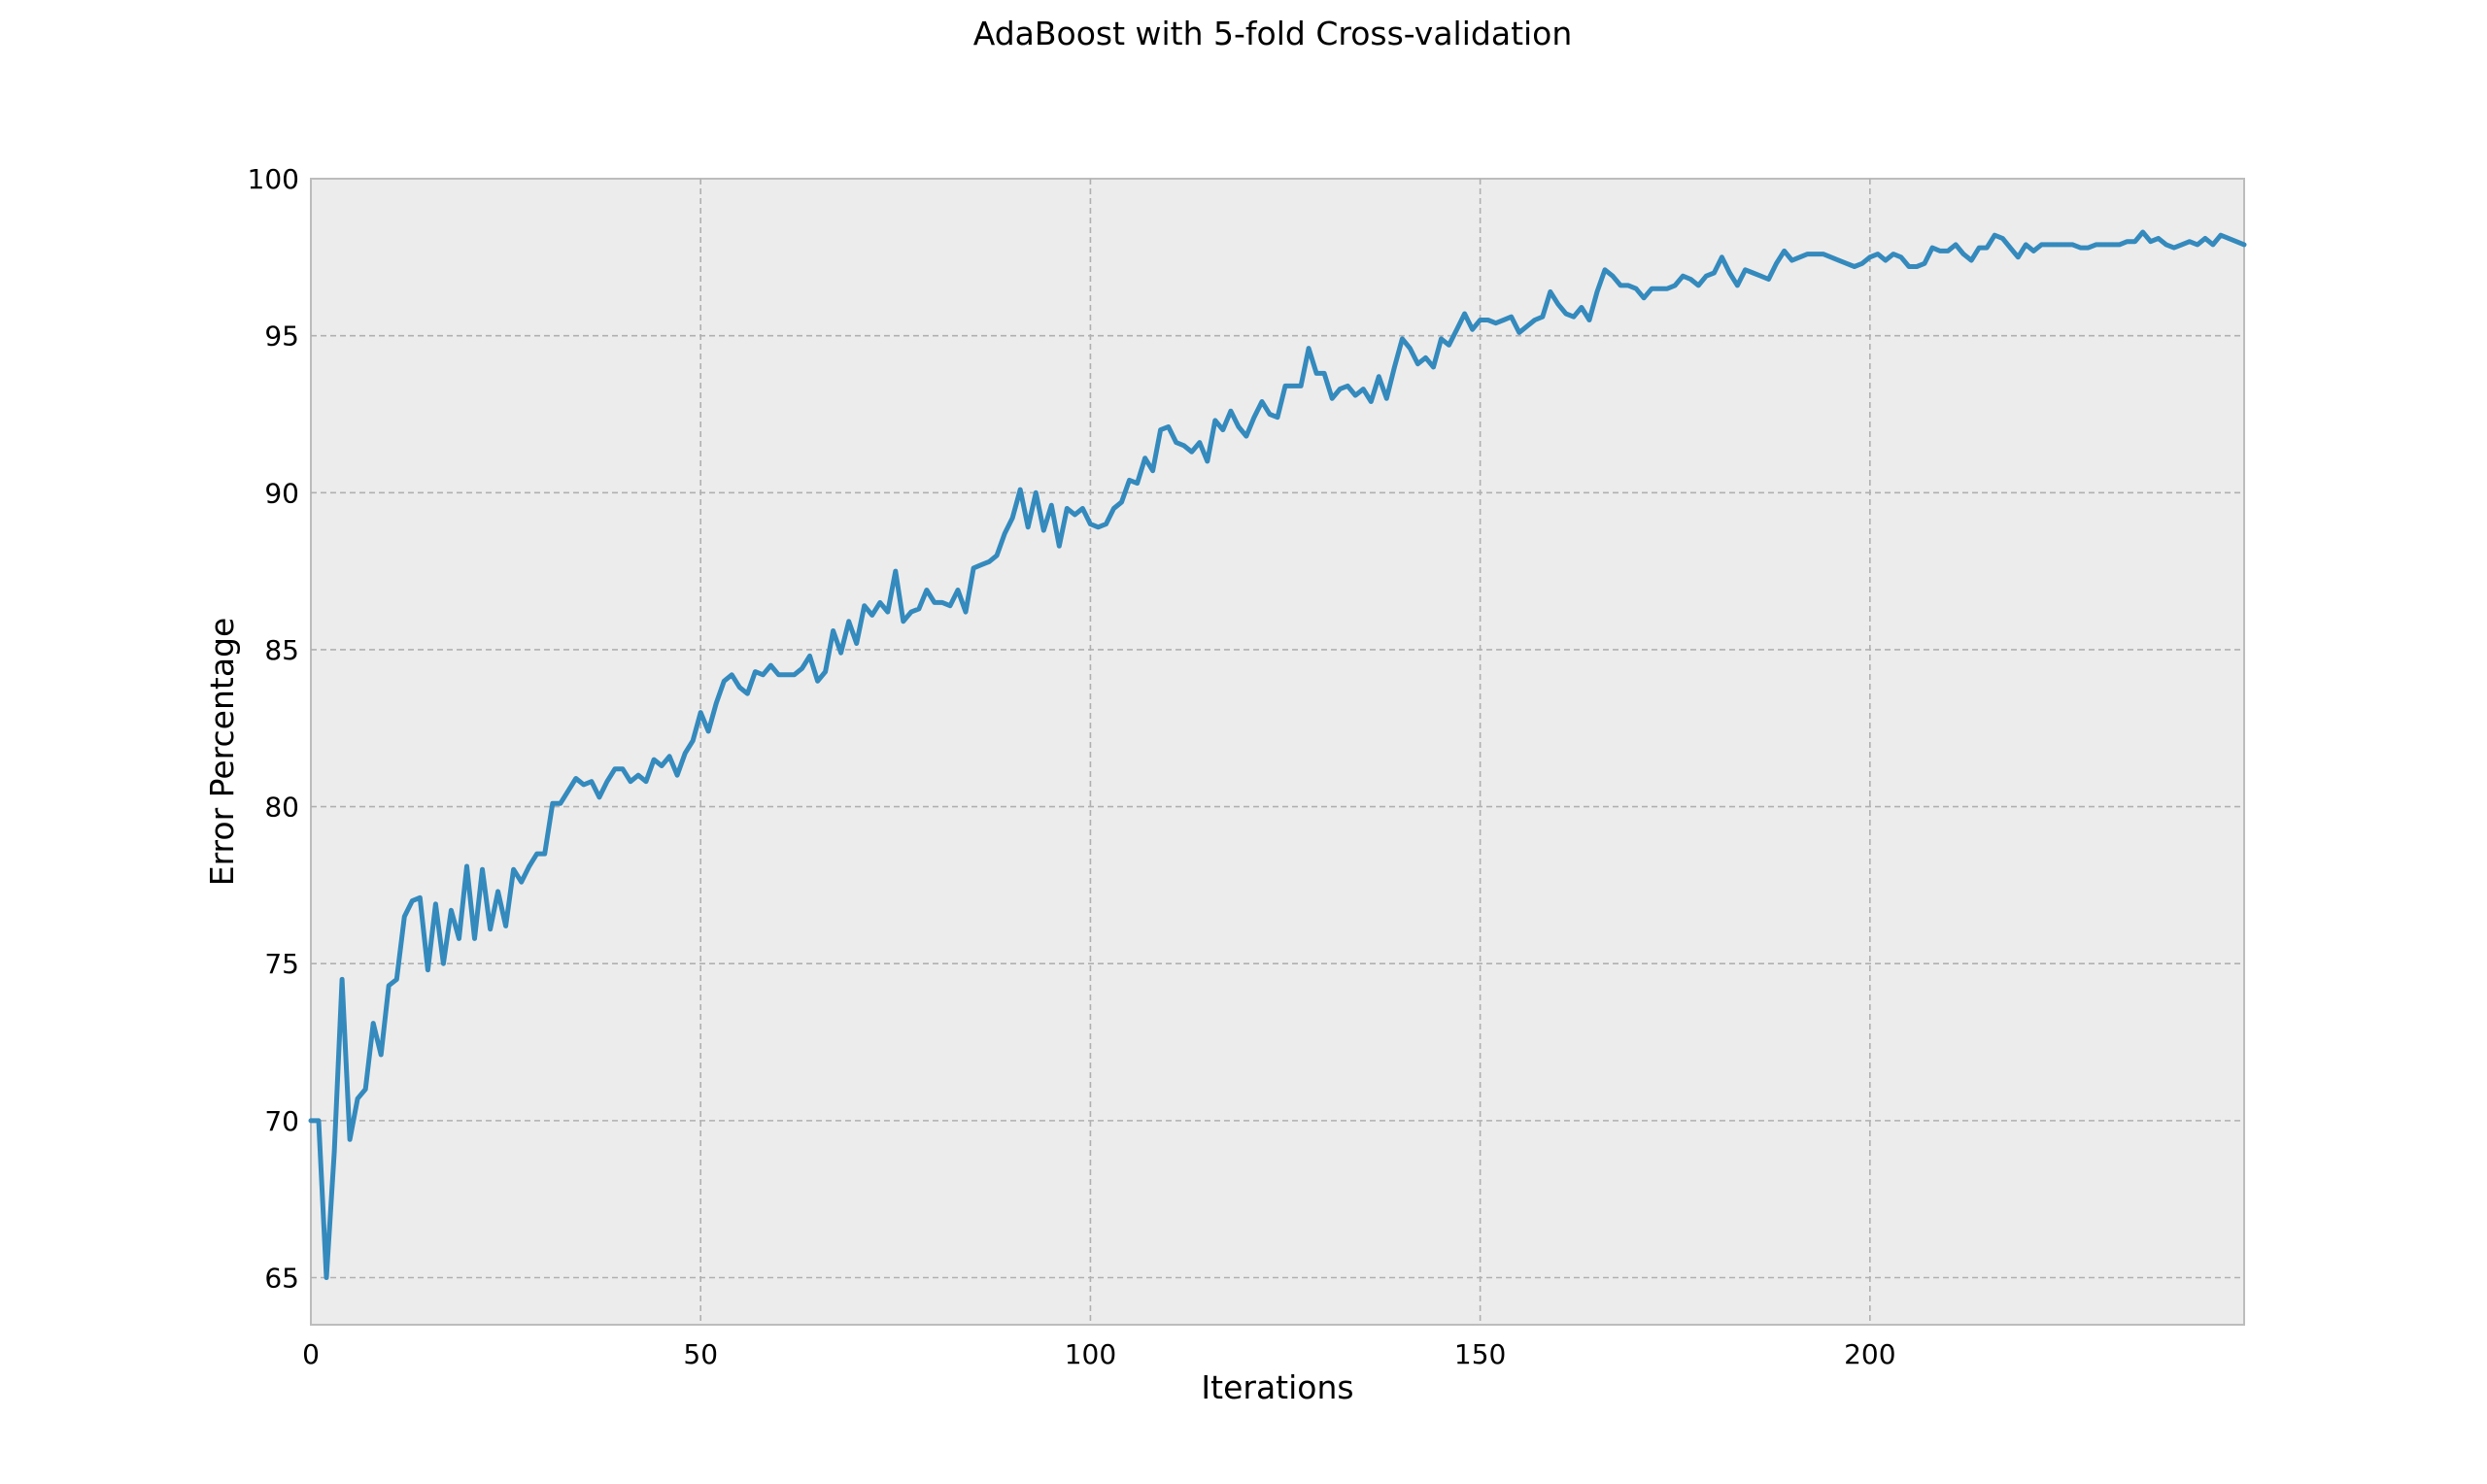 The width and height of the screenshot is (2487, 1484). What do you see at coordinates (1273, 33) in the screenshot?
I see `chart-title: AdaBoost with 5-fold Cross-validation` at bounding box center [1273, 33].